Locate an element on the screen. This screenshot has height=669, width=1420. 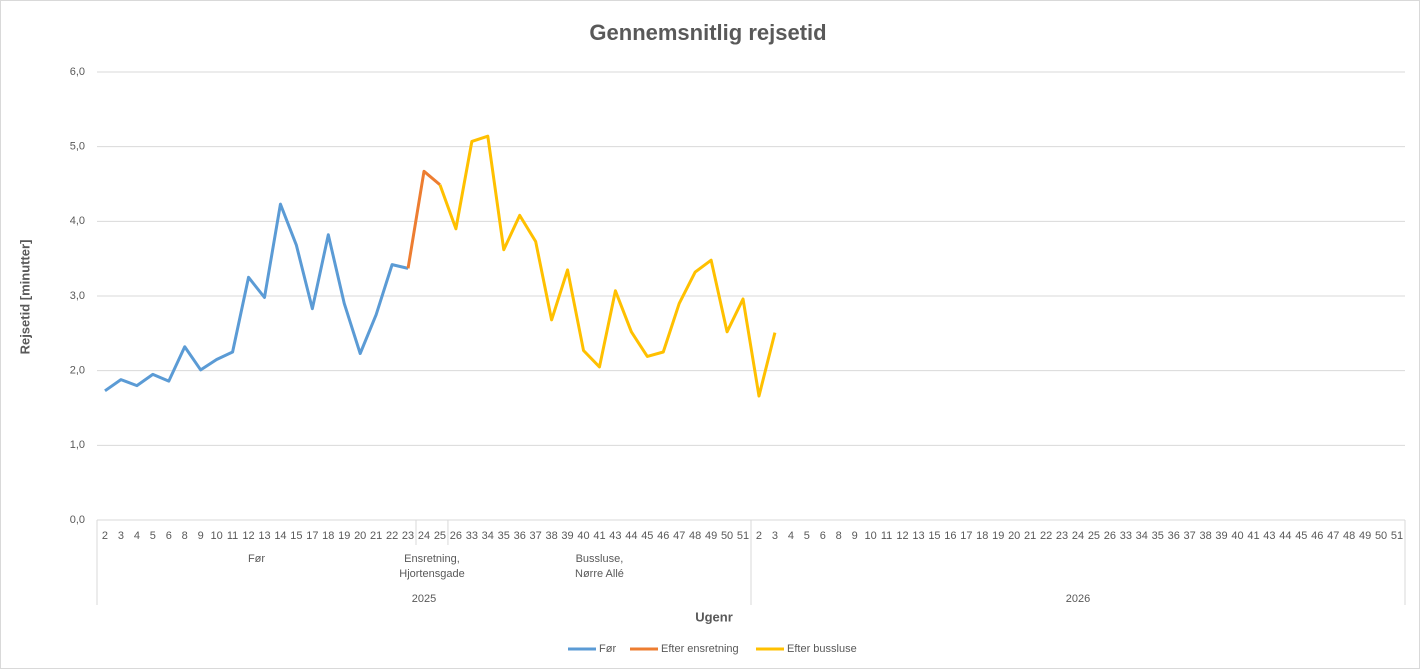
y-tick-label: 4,0 is located at coordinates (77, 221).